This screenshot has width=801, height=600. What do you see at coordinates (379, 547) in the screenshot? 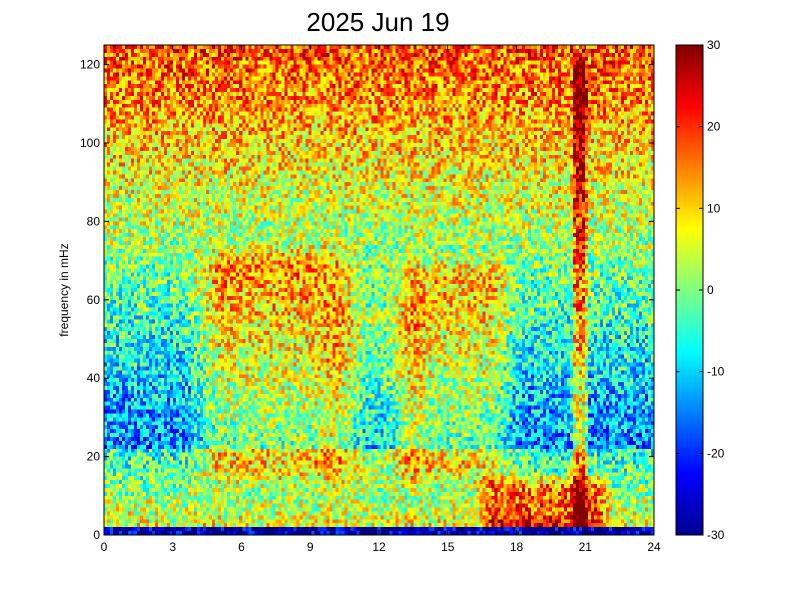
I see `x-tick-label: 12` at bounding box center [379, 547].